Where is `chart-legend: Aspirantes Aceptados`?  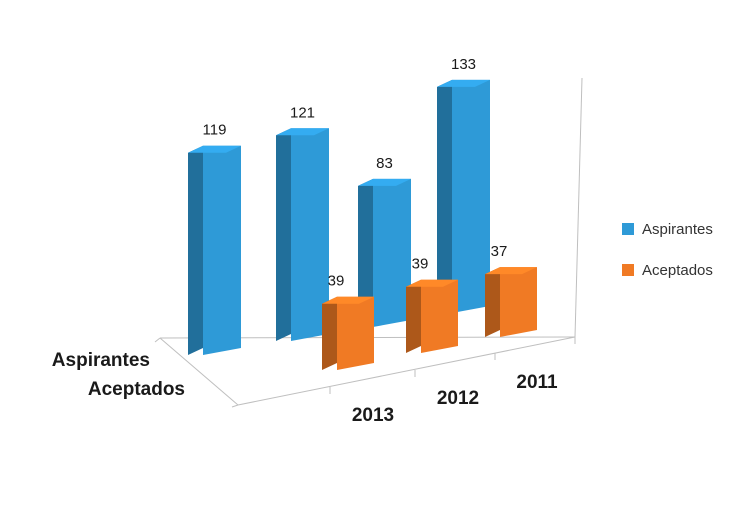 chart-legend: Aspirantes Aceptados is located at coordinates (684, 259).